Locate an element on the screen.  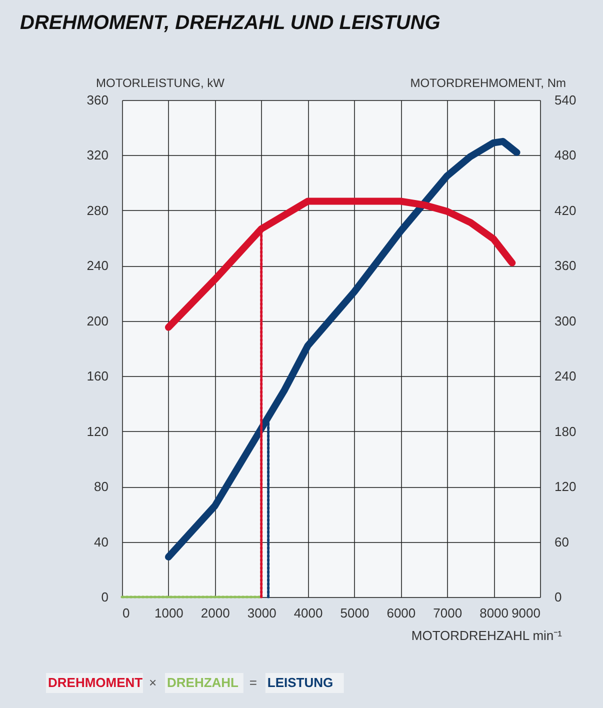
x-axis-title: MOTORDREHZAHL min⁻¹ is located at coordinates (487, 635).